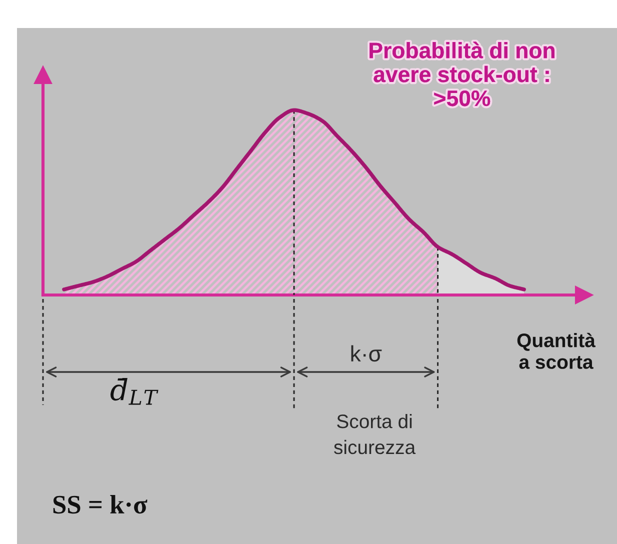 The height and width of the screenshot is (544, 617). What do you see at coordinates (366, 353) in the screenshot?
I see `text: k·σ` at bounding box center [366, 353].